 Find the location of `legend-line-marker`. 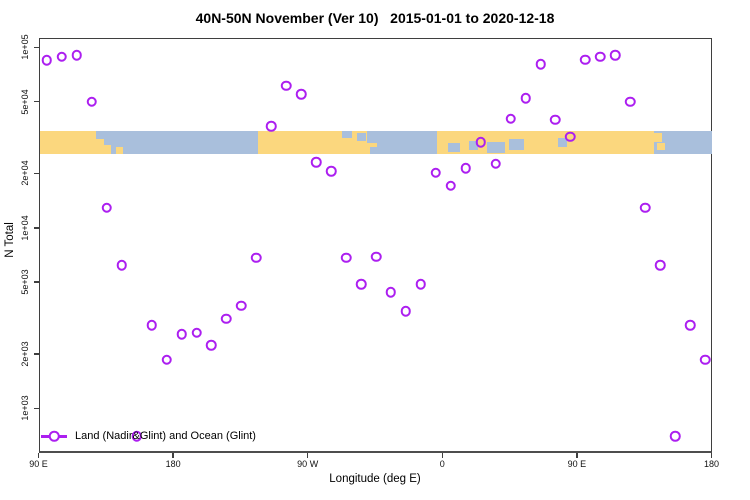

legend-line-marker is located at coordinates (54, 436).